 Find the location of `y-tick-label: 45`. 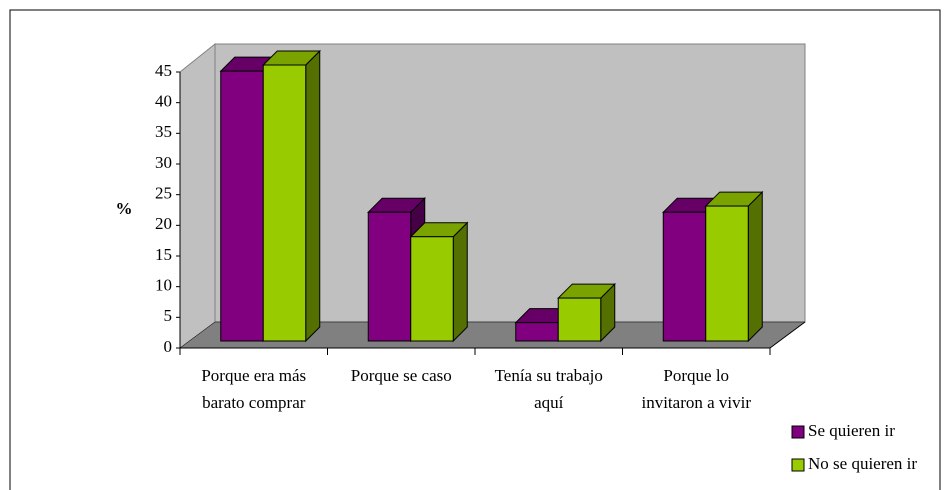

y-tick-label: 45 is located at coordinates (163, 70).